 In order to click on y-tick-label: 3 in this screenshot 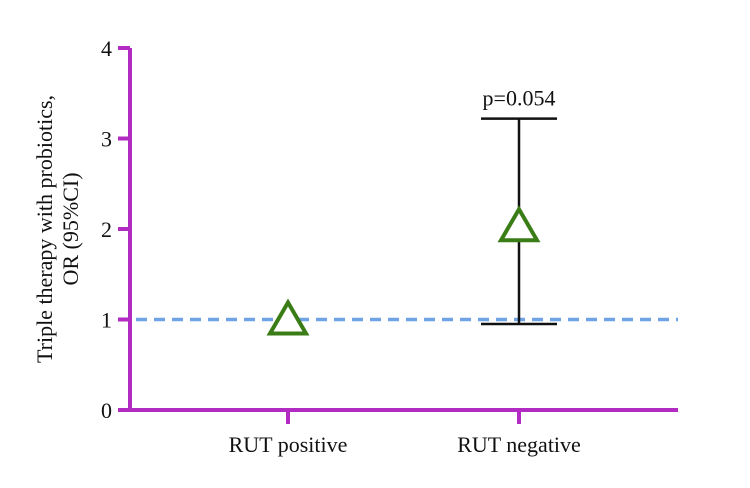, I will do `click(106, 139)`.